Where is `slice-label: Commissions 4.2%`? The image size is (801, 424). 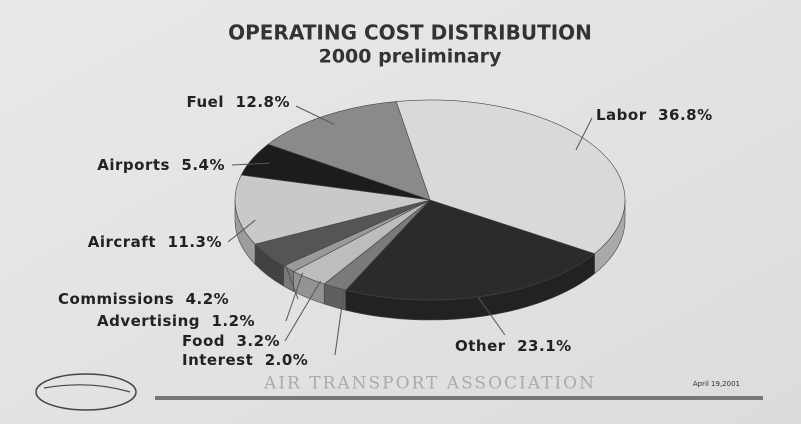
slice-label: Commissions 4.2% is located at coordinates (143, 299).